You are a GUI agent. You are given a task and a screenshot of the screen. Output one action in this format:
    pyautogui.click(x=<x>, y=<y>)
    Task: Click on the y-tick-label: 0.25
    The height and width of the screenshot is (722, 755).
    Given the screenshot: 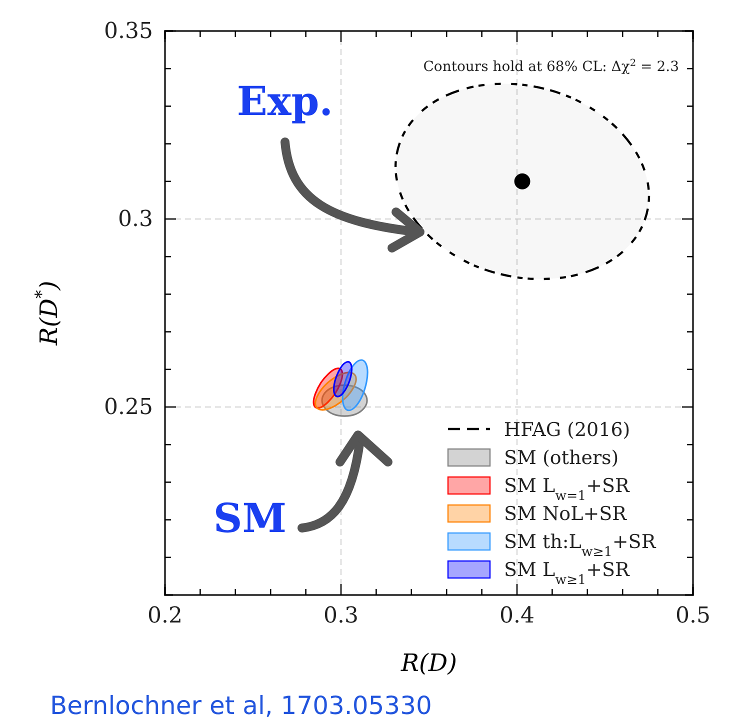 What is the action you would take?
    pyautogui.click(x=128, y=407)
    